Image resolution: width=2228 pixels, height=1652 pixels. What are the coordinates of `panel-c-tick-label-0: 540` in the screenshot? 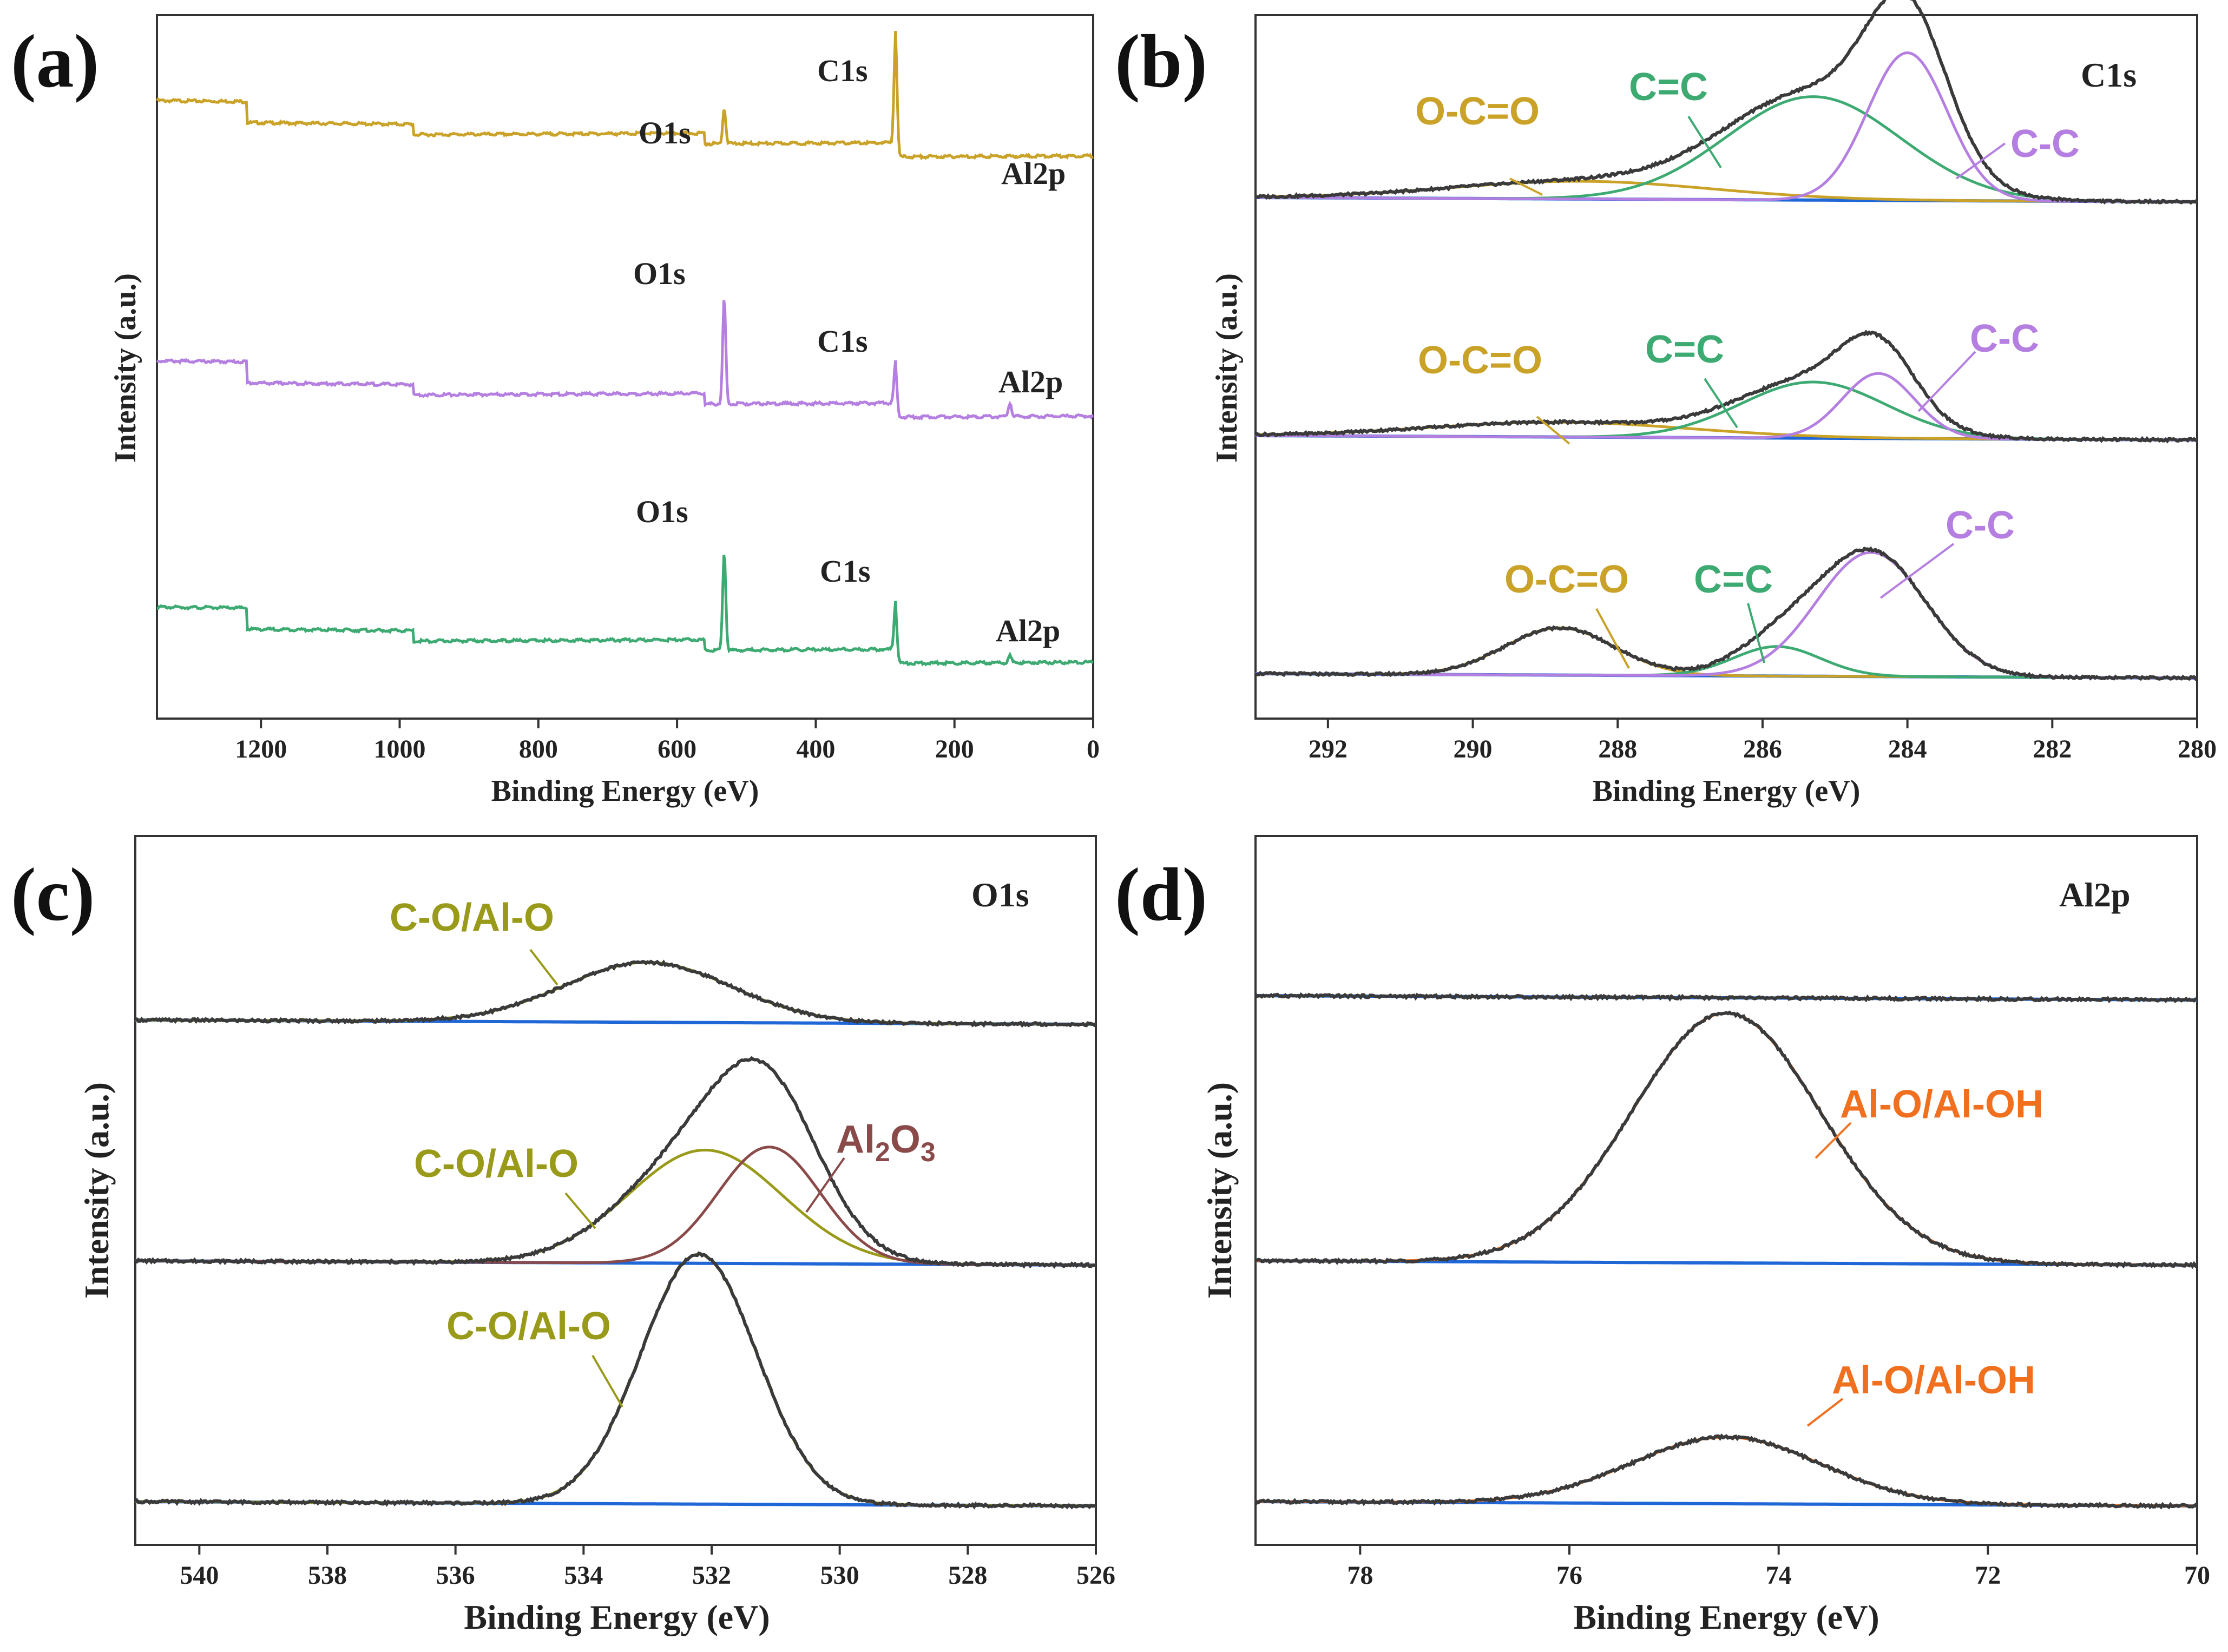 It's located at (199, 1575).